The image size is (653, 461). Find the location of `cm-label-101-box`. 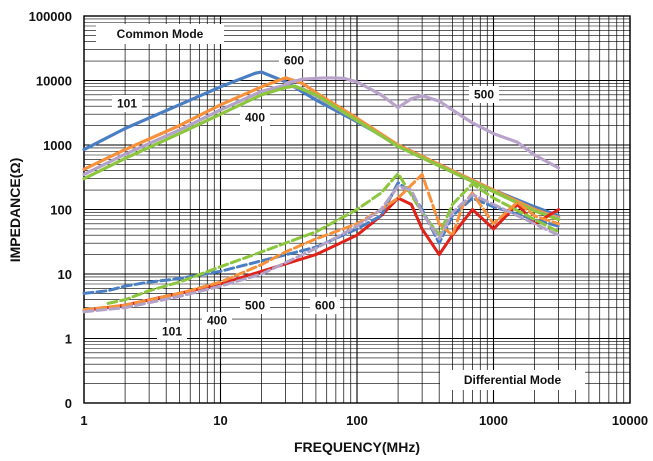

cm-label-101-box is located at coordinates (127, 103).